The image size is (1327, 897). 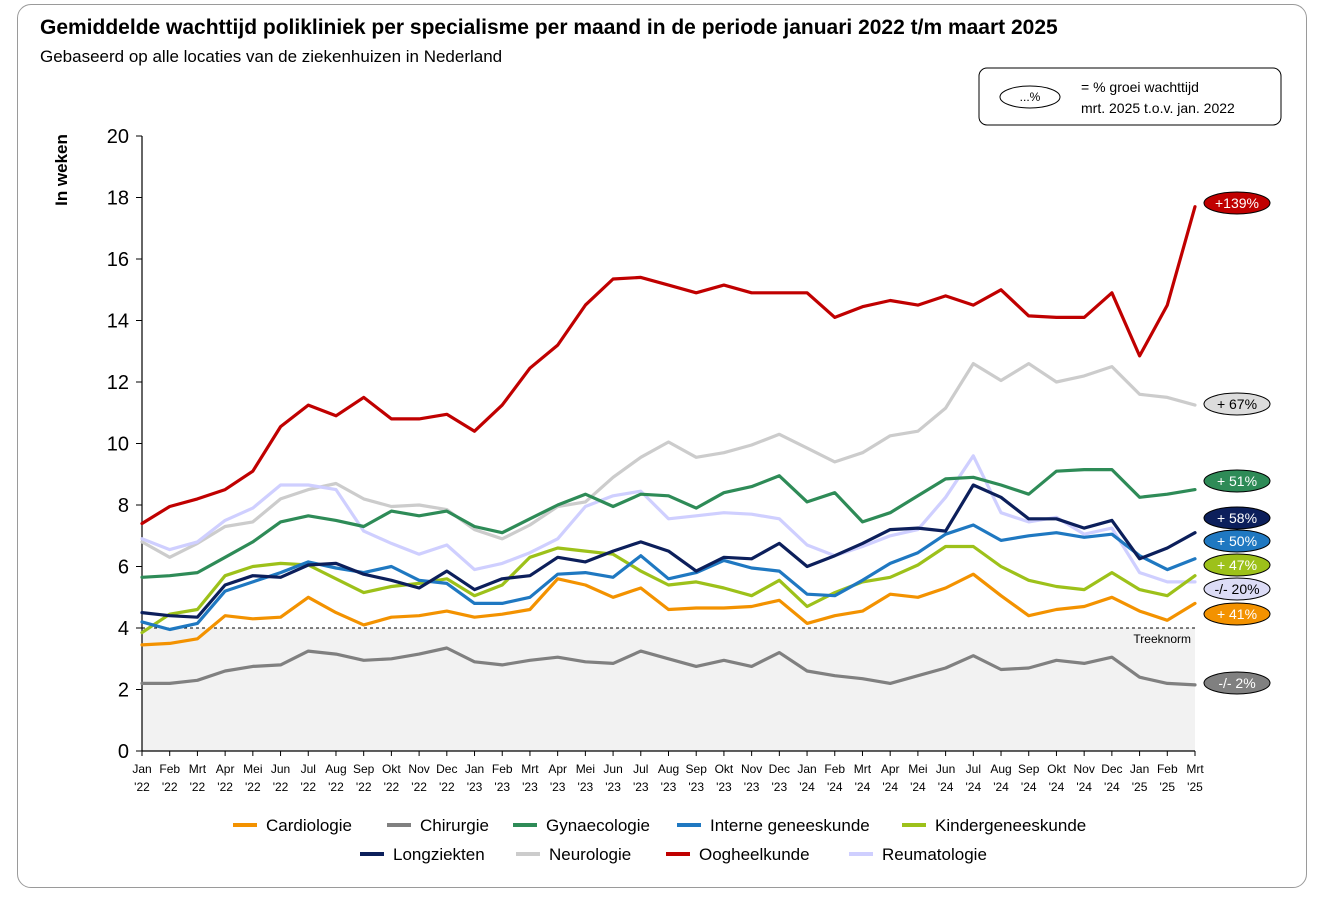 What do you see at coordinates (668, 769) in the screenshot?
I see `x-tick-month: Aug` at bounding box center [668, 769].